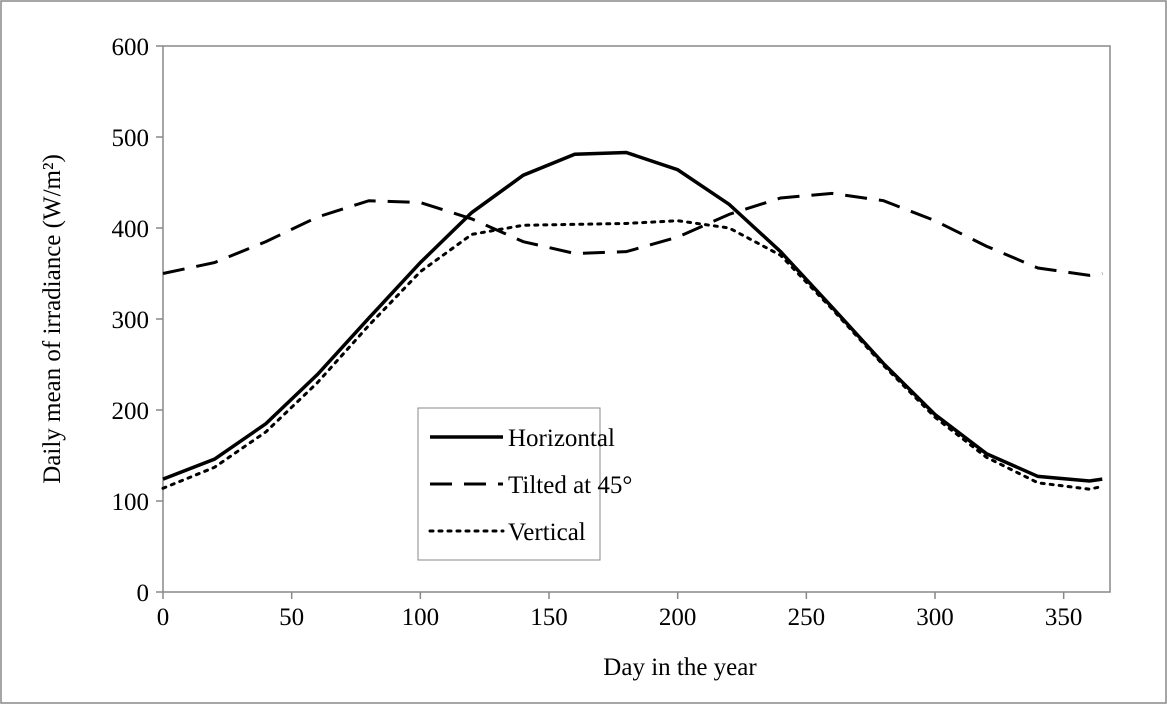  What do you see at coordinates (143, 593) in the screenshot?
I see `y-tick-label: 0` at bounding box center [143, 593].